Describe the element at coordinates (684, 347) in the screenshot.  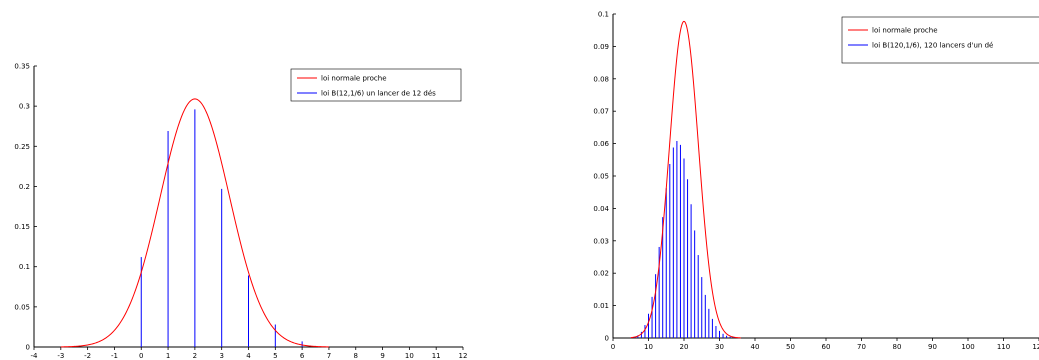
I see `x-tick-label: 20` at that location.